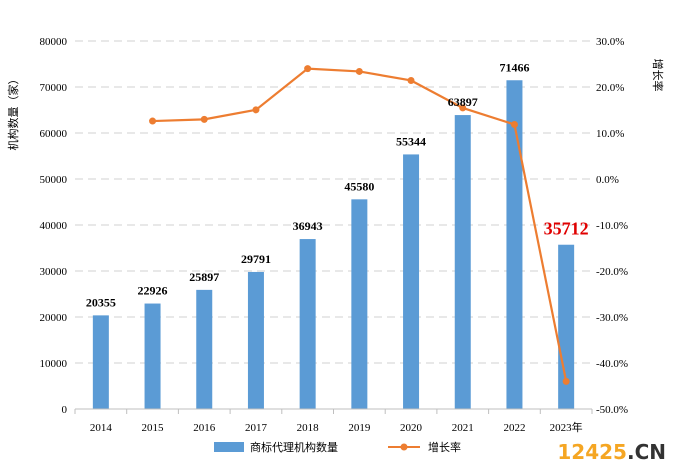  I want to click on bar-label: 25897, so click(204, 277).